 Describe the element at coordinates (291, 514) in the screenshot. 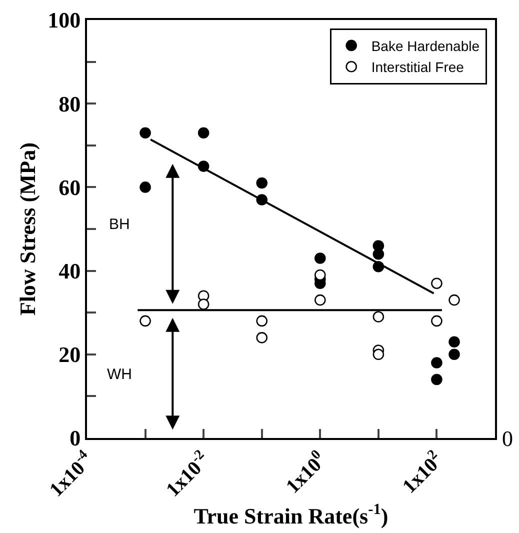

I see `x-axis-title: True Strain Rate(s$^{-1}$)` at that location.